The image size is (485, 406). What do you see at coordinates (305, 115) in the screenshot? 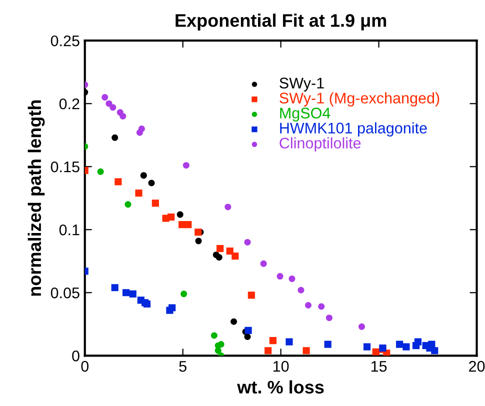
I see `legend-label: MgSO4` at bounding box center [305, 115].